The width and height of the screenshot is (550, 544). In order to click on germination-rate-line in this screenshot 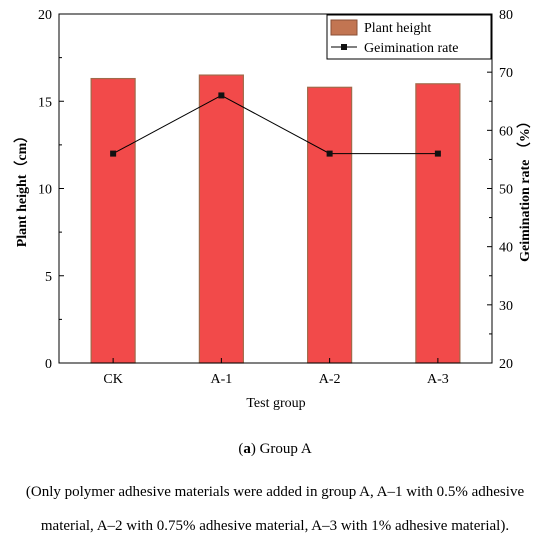, I will do `click(275, 124)`.